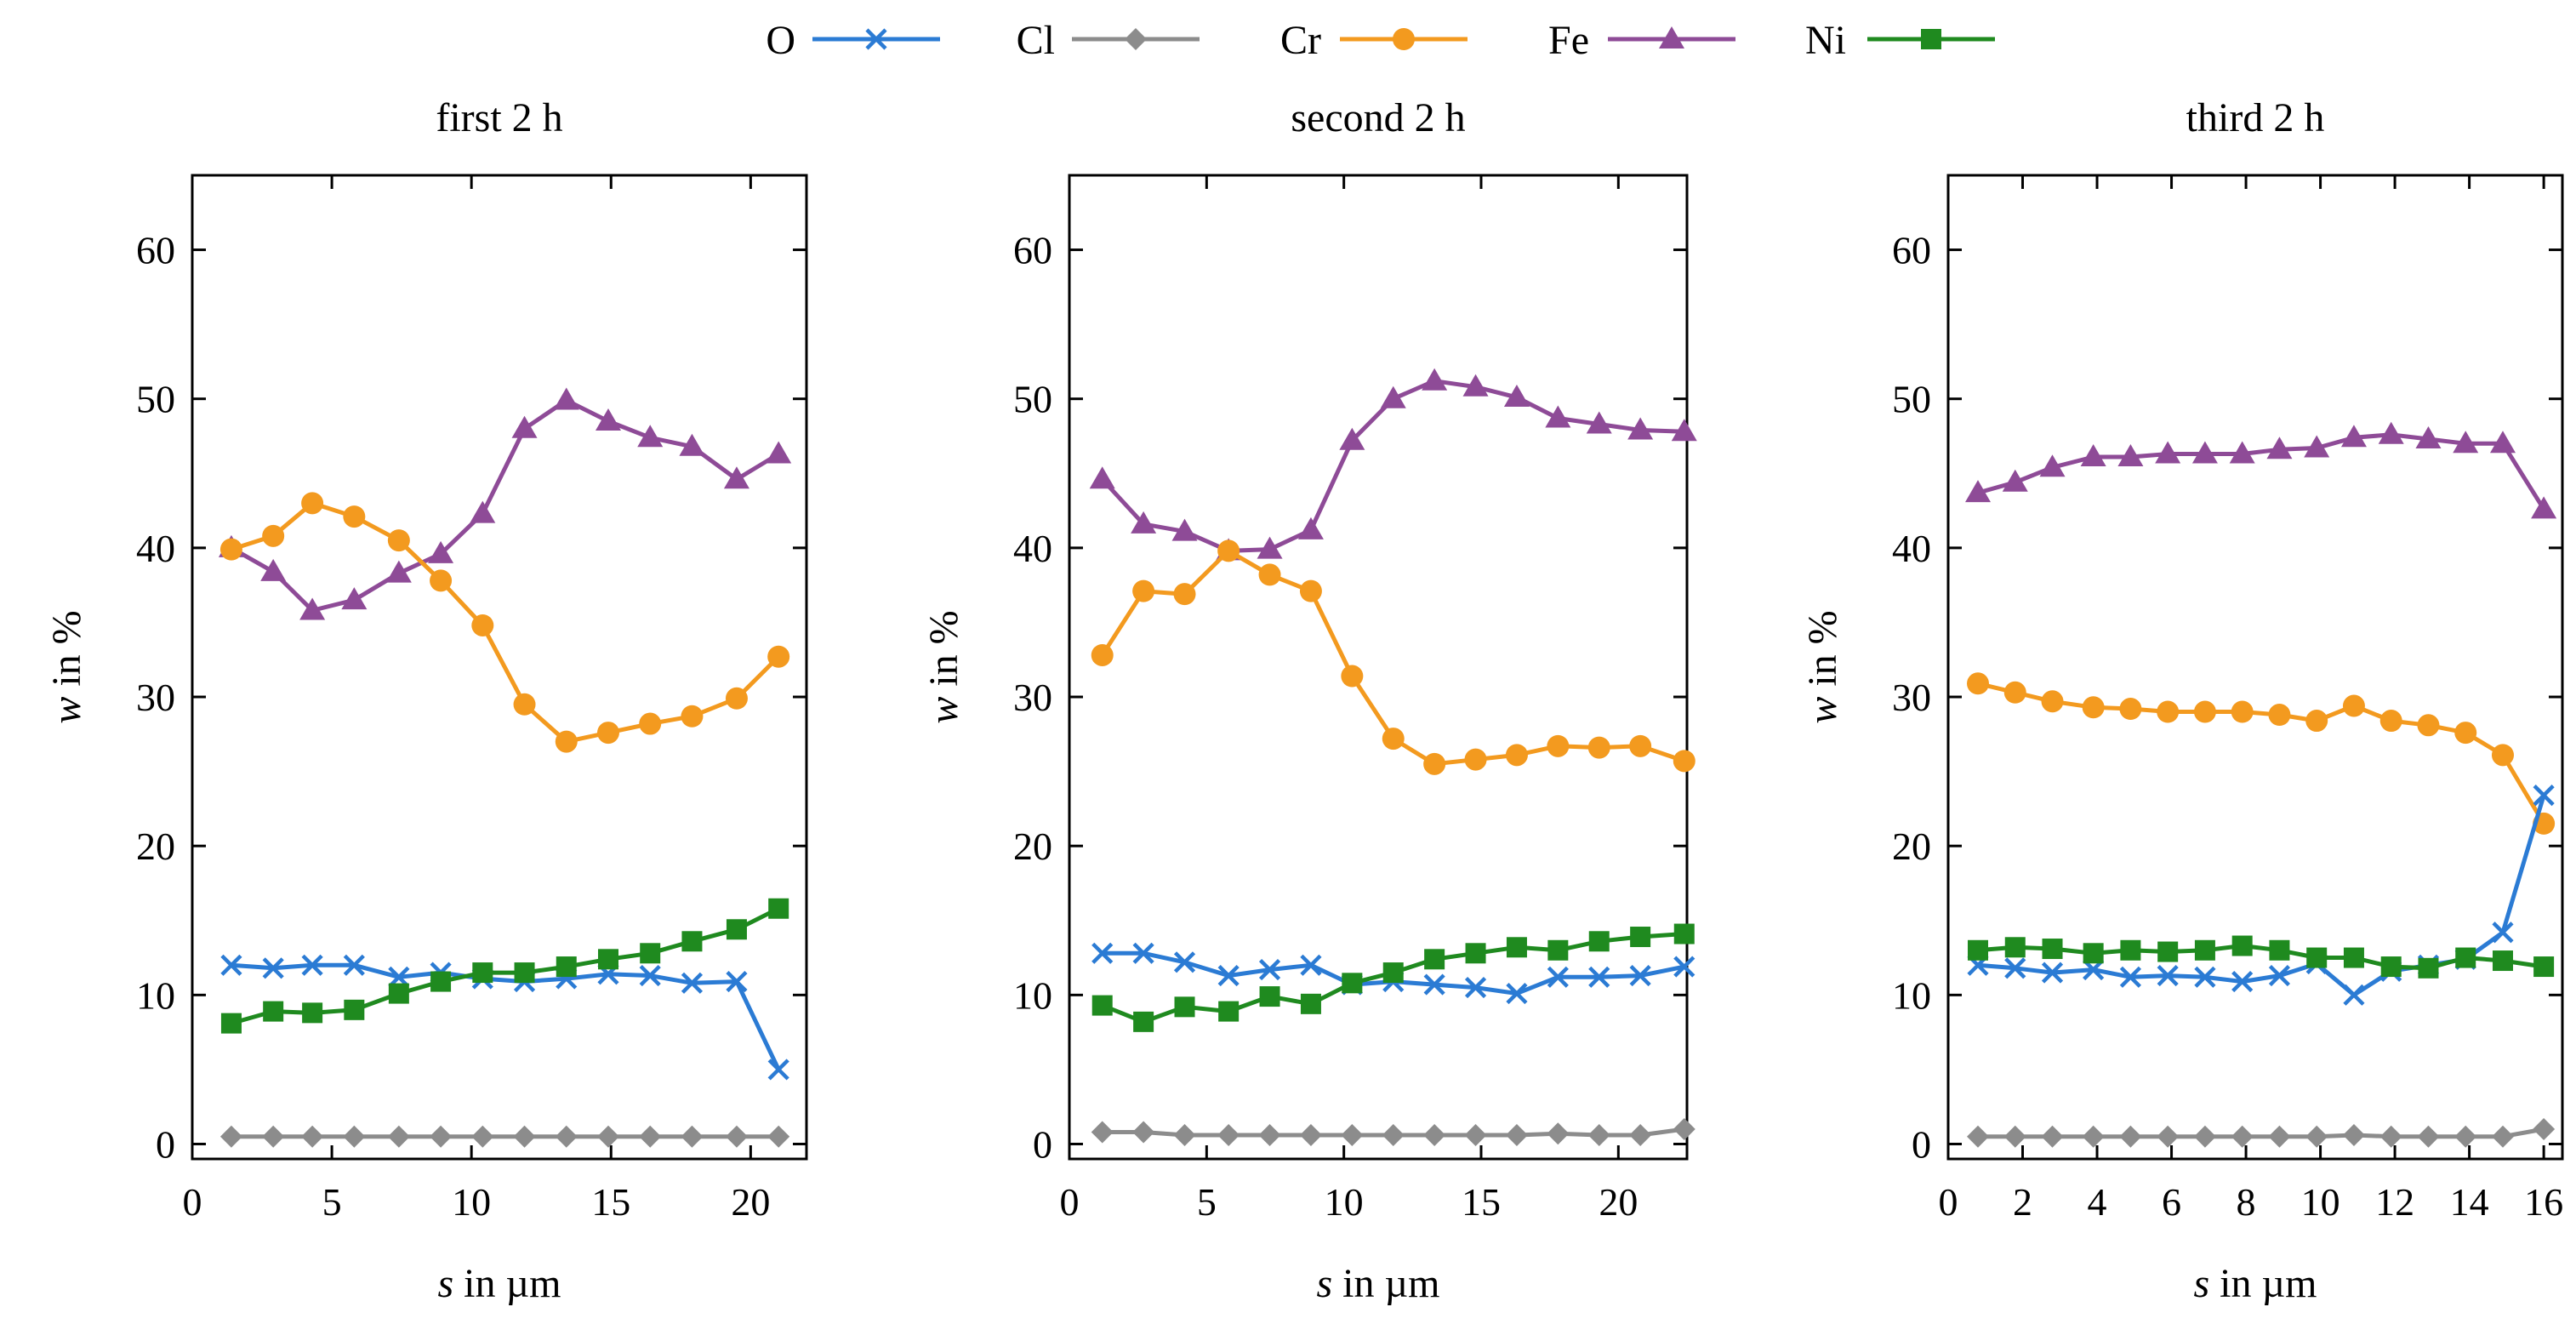 The width and height of the screenshot is (2576, 1324). What do you see at coordinates (156, 846) in the screenshot?
I see `y-tick-label: 20` at bounding box center [156, 846].